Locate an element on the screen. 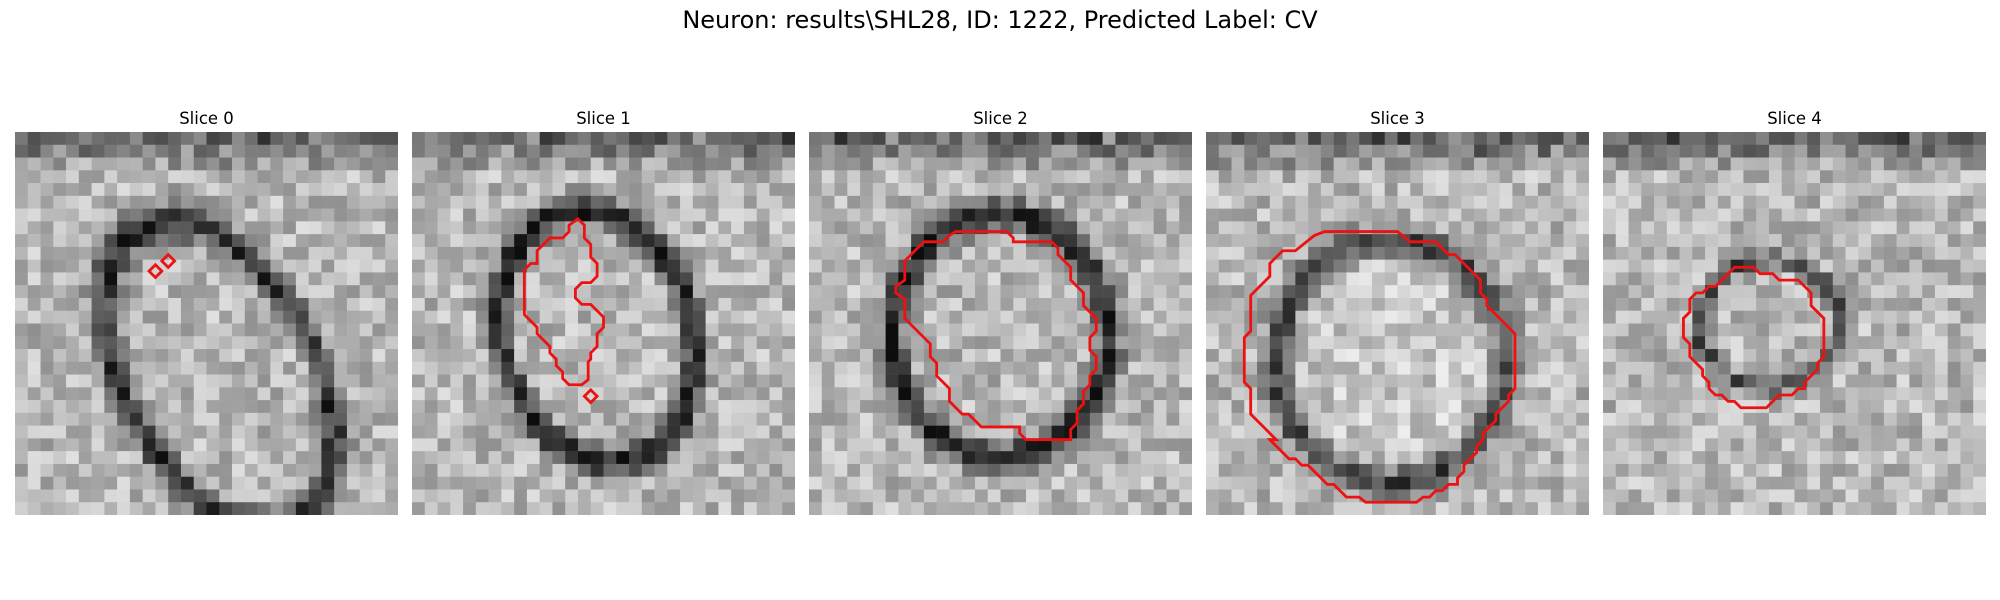  slice-panel-3: Slice 3 is located at coordinates (1397, 310).